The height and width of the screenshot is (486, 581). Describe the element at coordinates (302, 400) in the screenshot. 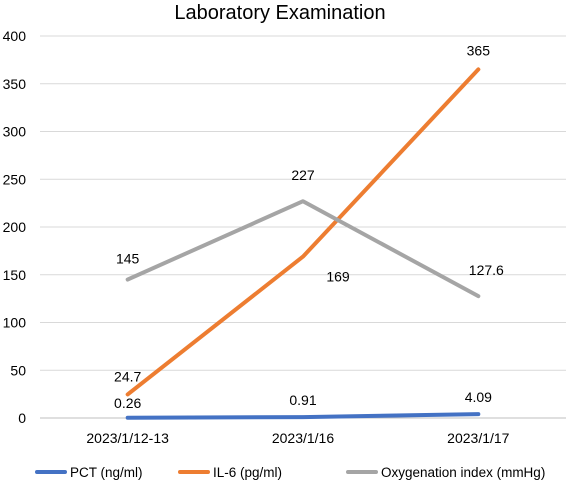

I see `data-label: 0.91` at that location.